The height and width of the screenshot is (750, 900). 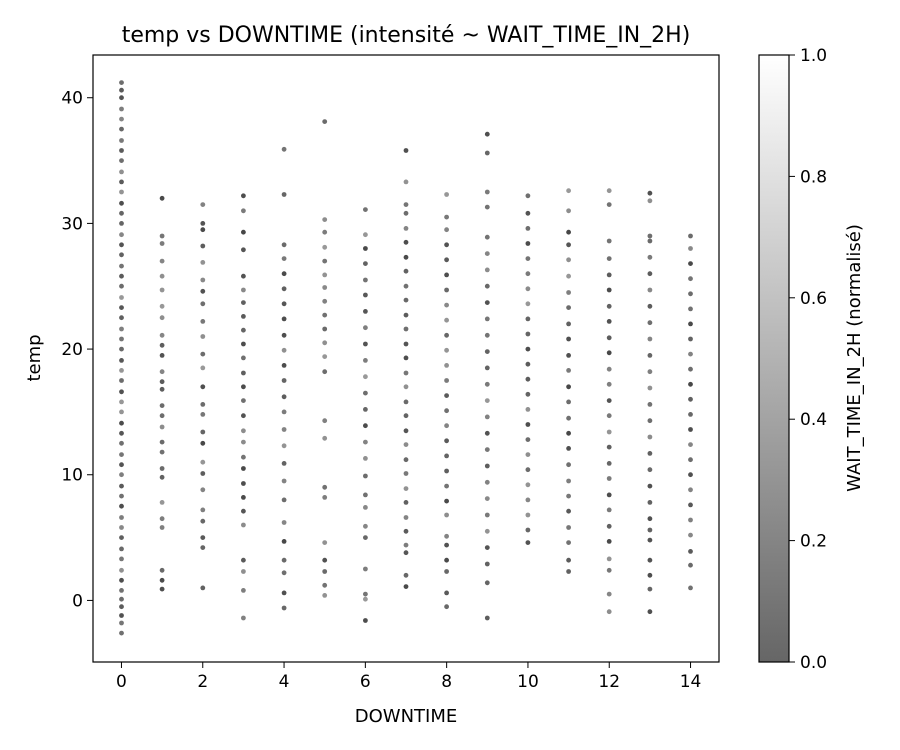 What do you see at coordinates (77, 350) in the screenshot?
I see `y-axis-ticks: 0 10 20 30 40` at bounding box center [77, 350].